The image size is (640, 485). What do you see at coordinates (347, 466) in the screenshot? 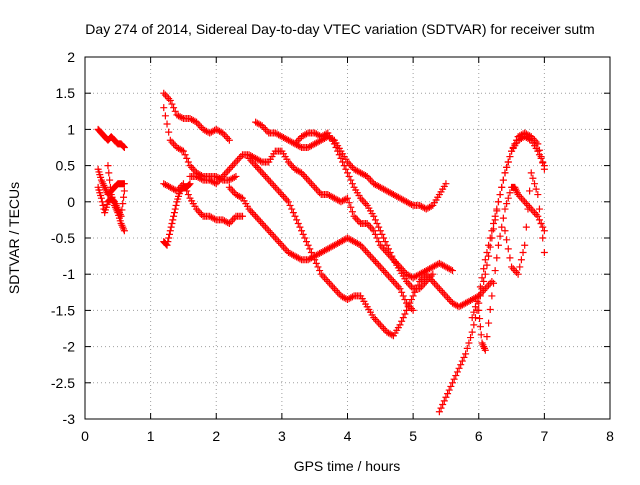
I see `x-axis-label: GPS time / hours` at bounding box center [347, 466].